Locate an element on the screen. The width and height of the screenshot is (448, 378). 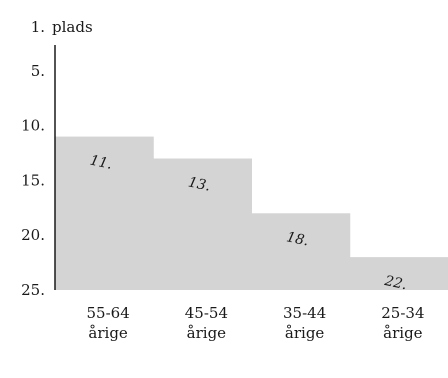
y-tick-label: 20. is located at coordinates (33, 235).